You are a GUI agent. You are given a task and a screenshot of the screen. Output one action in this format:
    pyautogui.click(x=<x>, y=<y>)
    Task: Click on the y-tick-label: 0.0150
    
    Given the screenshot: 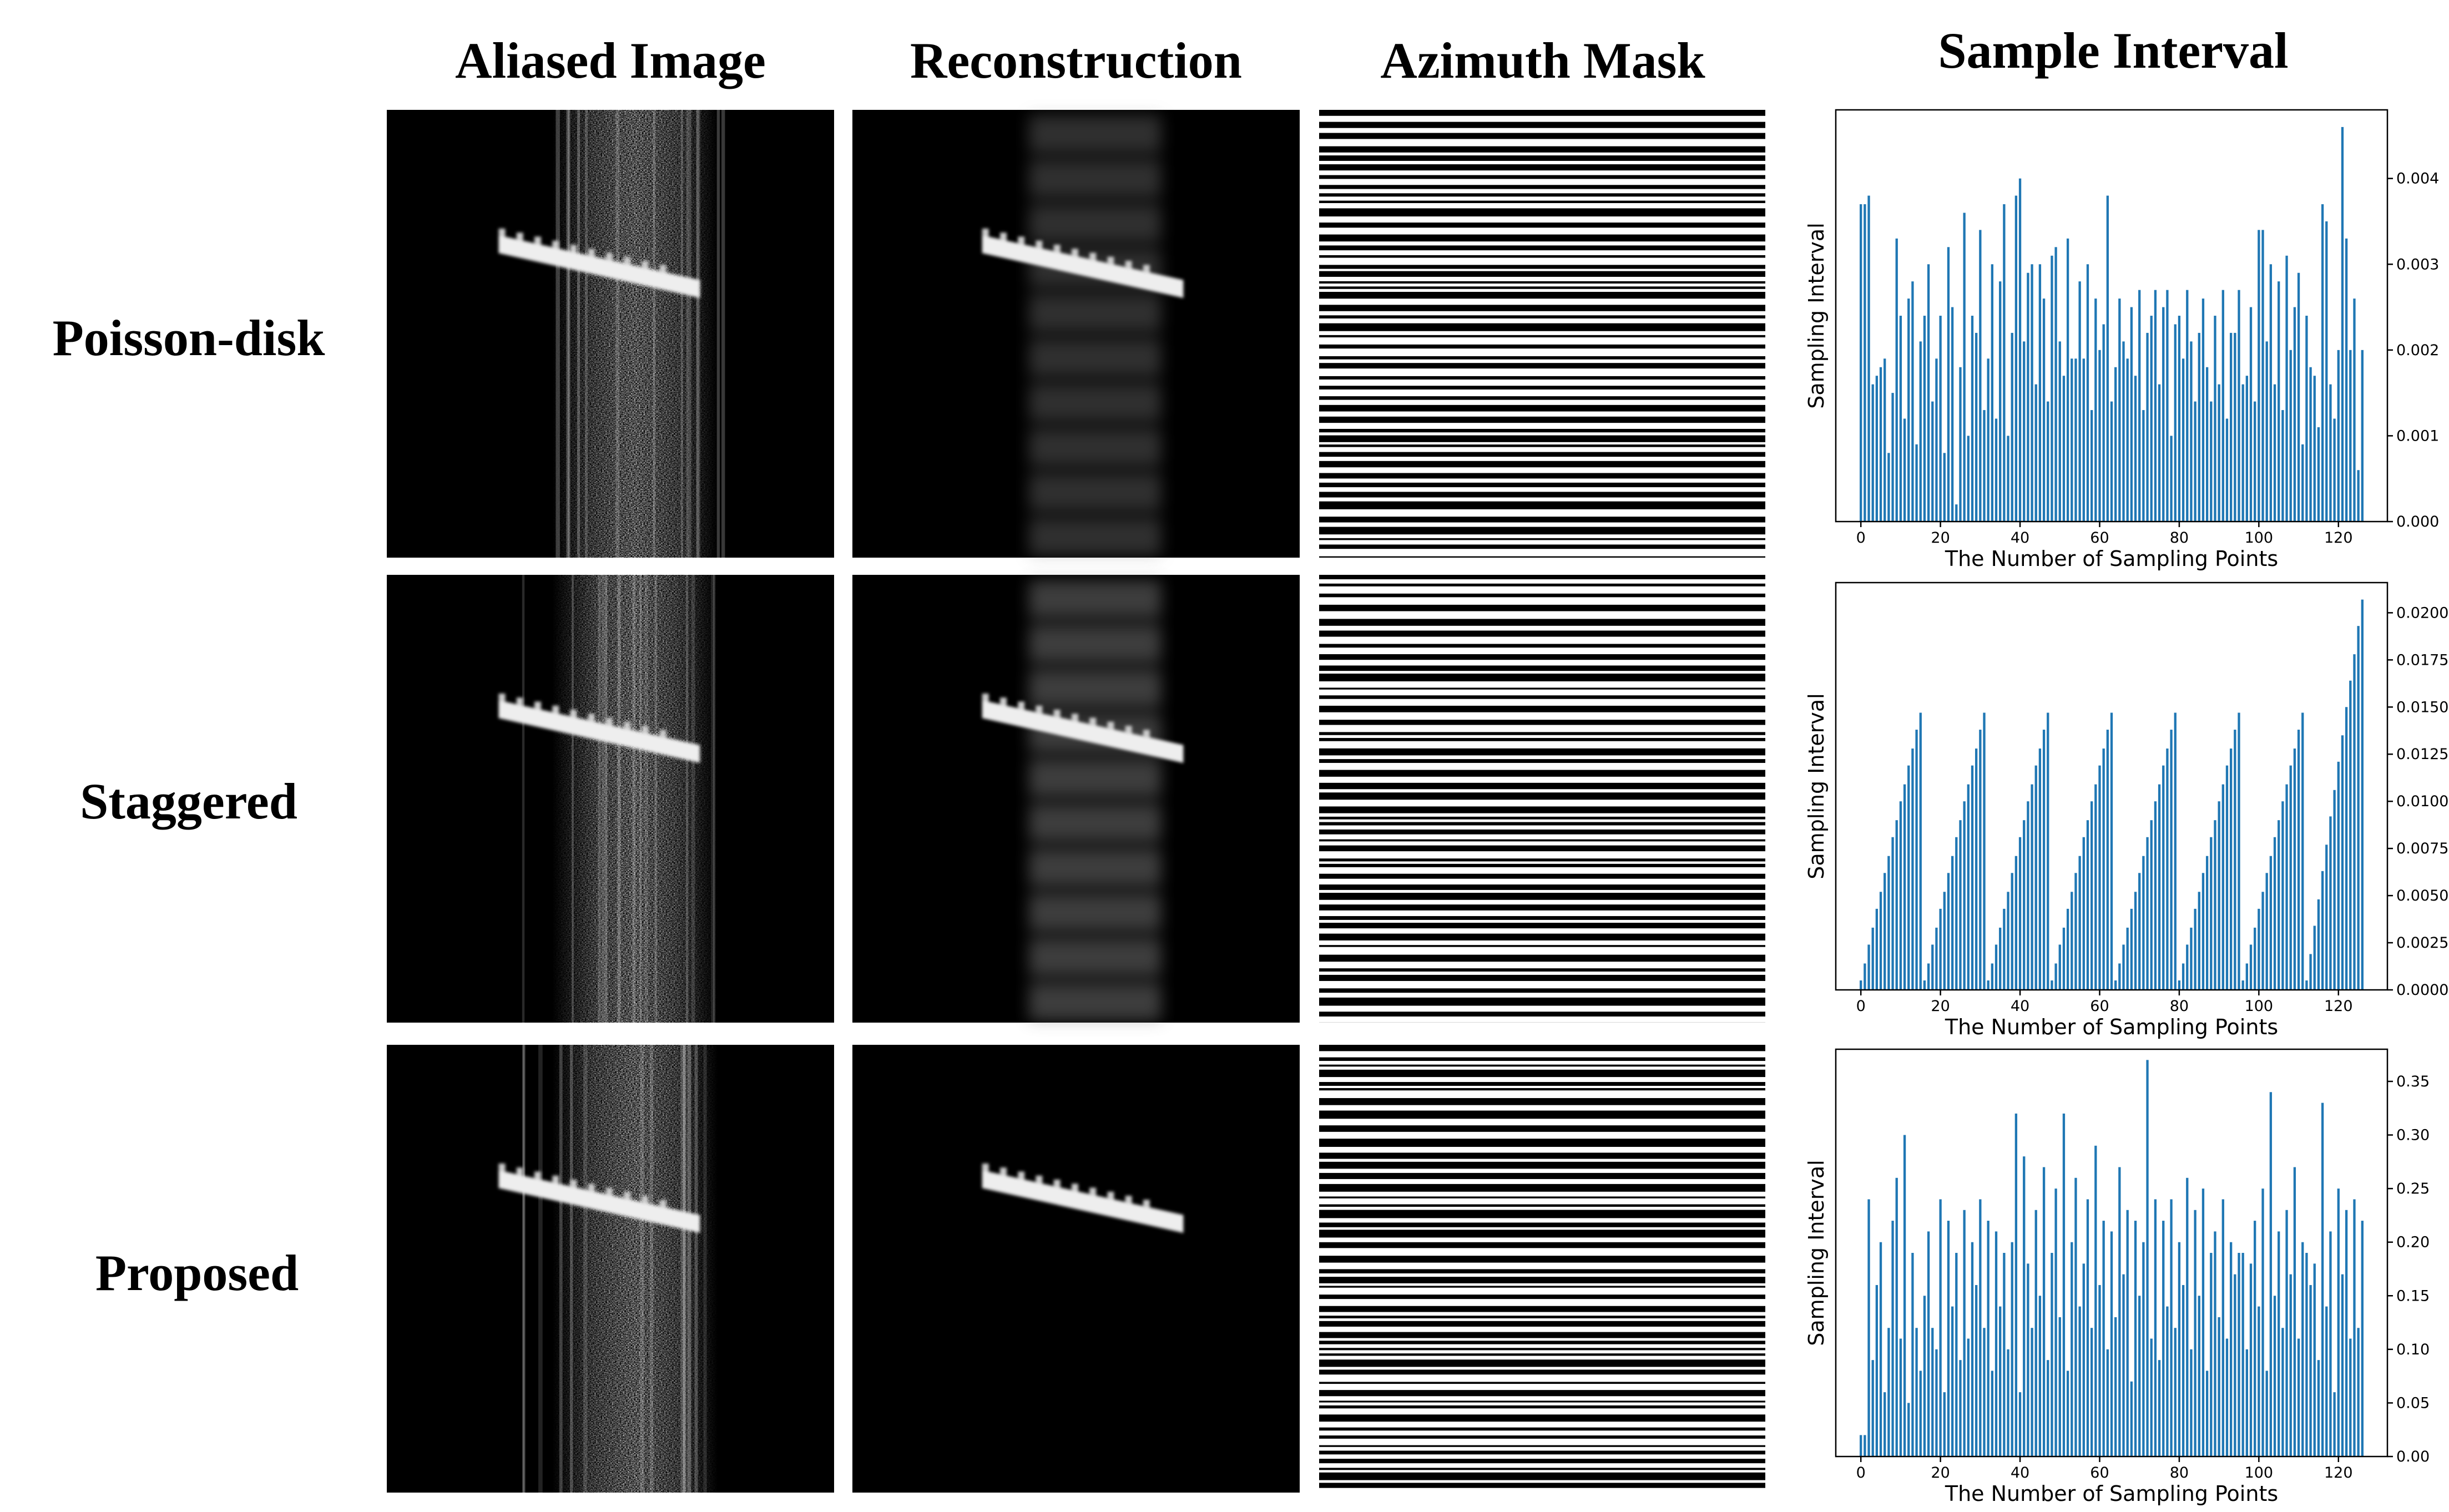 What is the action you would take?
    pyautogui.click(x=2422, y=707)
    